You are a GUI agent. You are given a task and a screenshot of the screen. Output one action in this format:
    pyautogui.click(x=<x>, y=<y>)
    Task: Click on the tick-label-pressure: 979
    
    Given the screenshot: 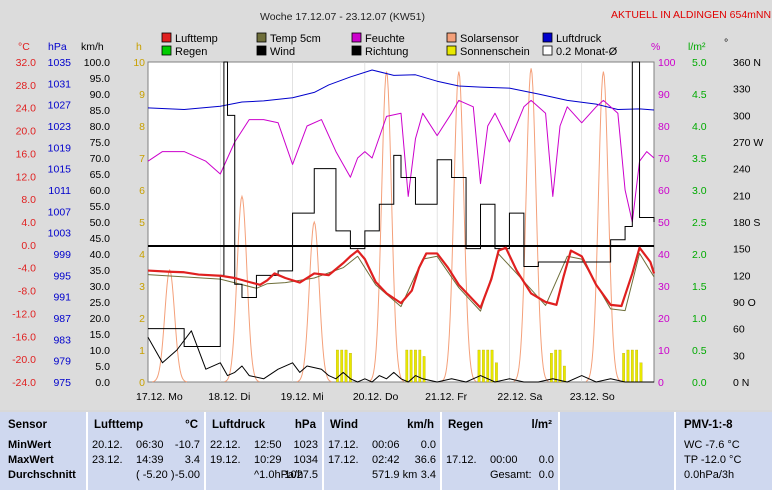 What is the action you would take?
    pyautogui.click(x=62, y=362)
    